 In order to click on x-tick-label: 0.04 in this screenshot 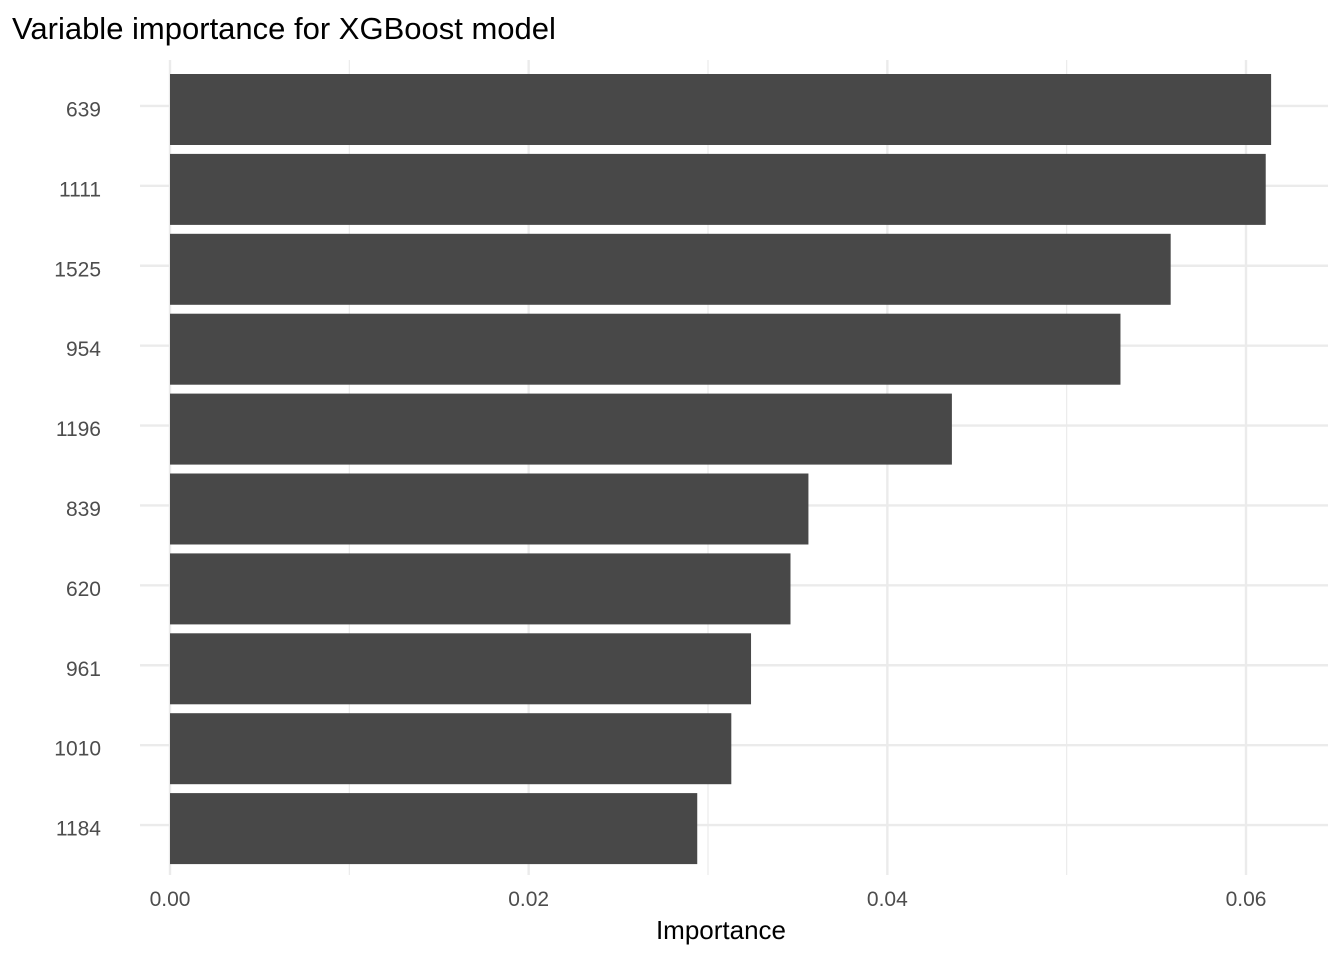, I will do `click(887, 899)`.